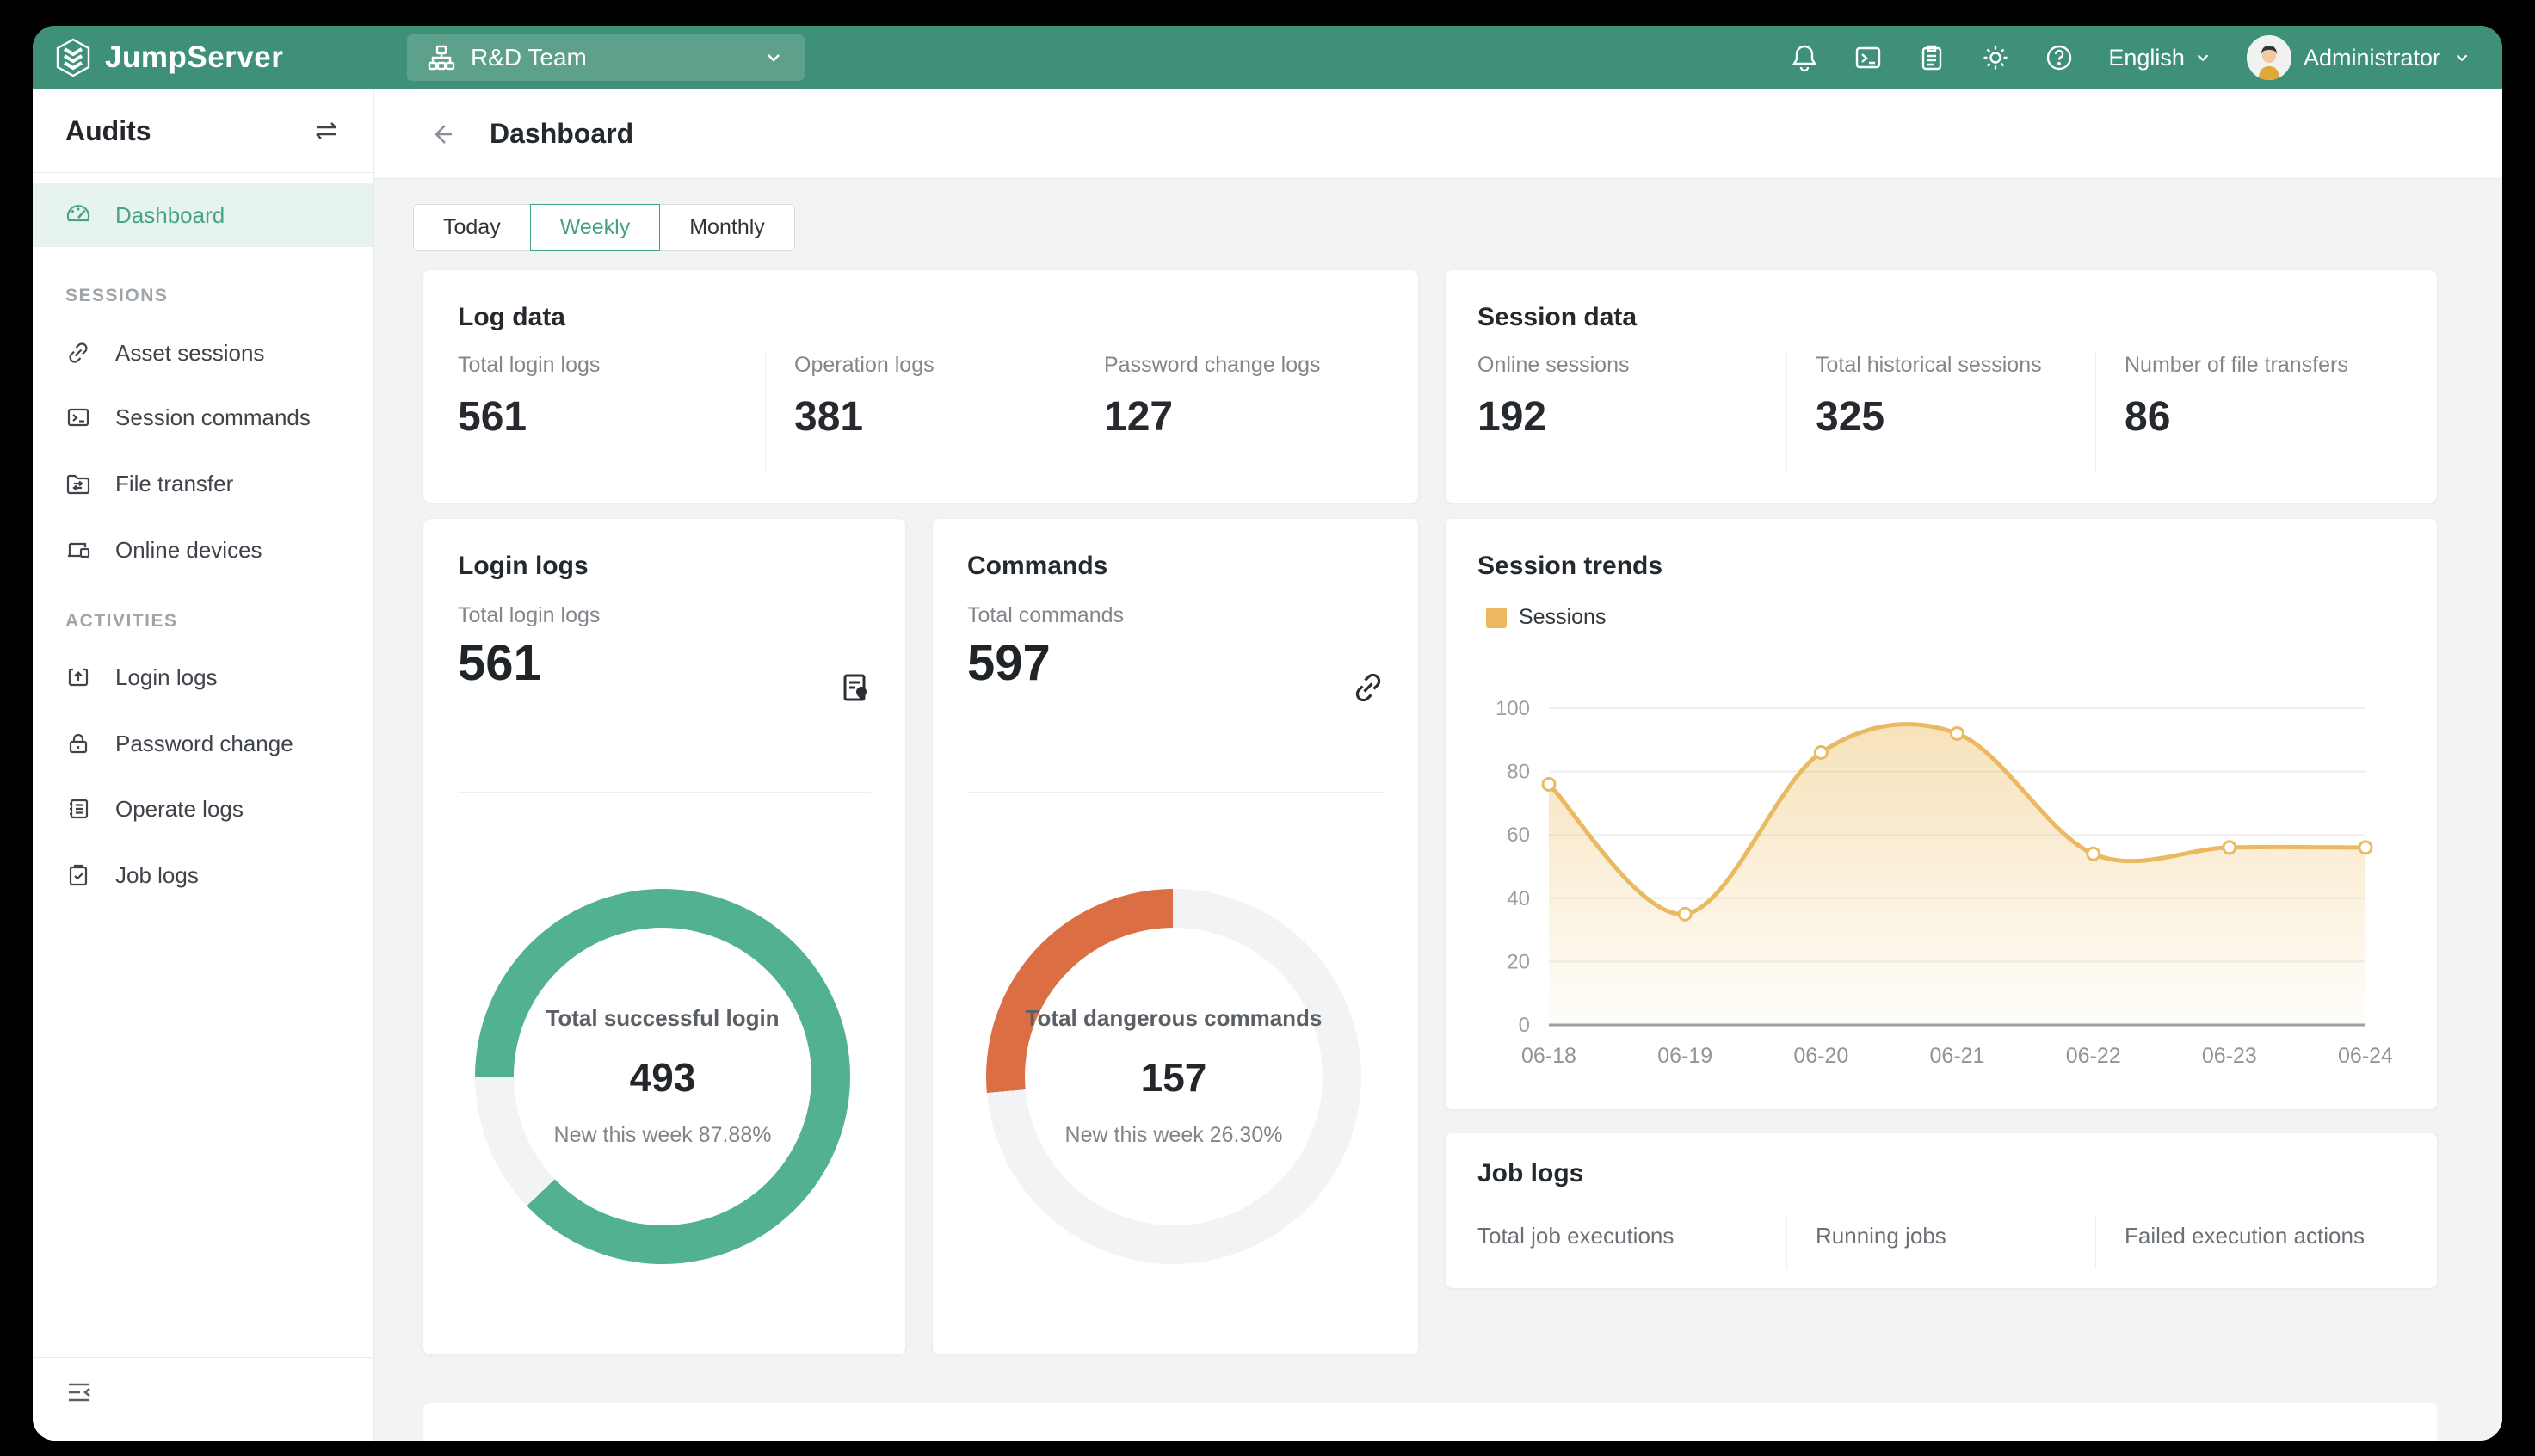 This screenshot has width=2535, height=1456. What do you see at coordinates (1576, 1236) in the screenshot?
I see `stat-total-job-executions: Total job executions` at bounding box center [1576, 1236].